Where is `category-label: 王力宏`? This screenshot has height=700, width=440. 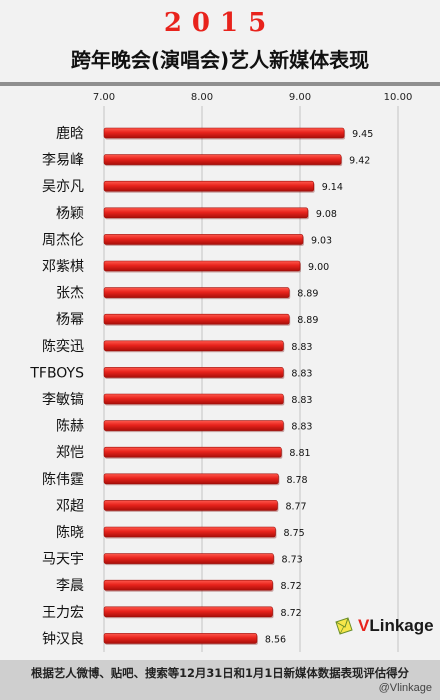
category-label: 王力宏 is located at coordinates (63, 613).